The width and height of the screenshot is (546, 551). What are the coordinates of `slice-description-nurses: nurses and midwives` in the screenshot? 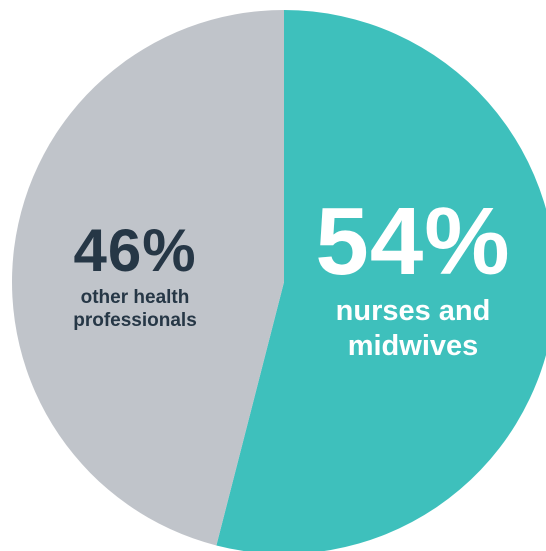 It's located at (413, 329).